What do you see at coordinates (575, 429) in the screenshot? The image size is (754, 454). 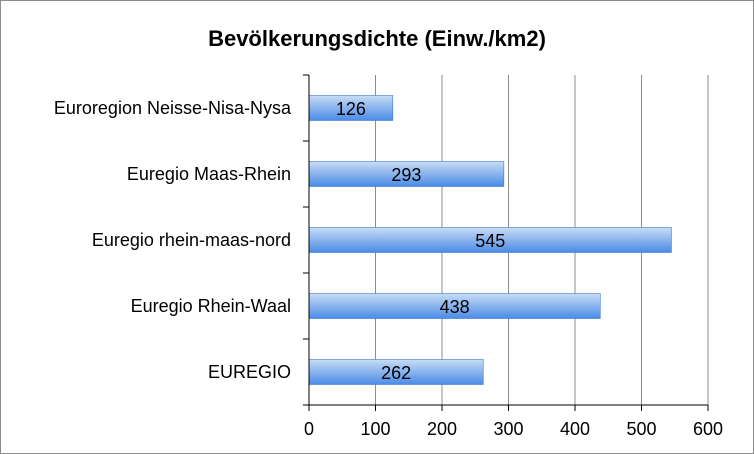 I see `x-tick-label-400: 400` at bounding box center [575, 429].